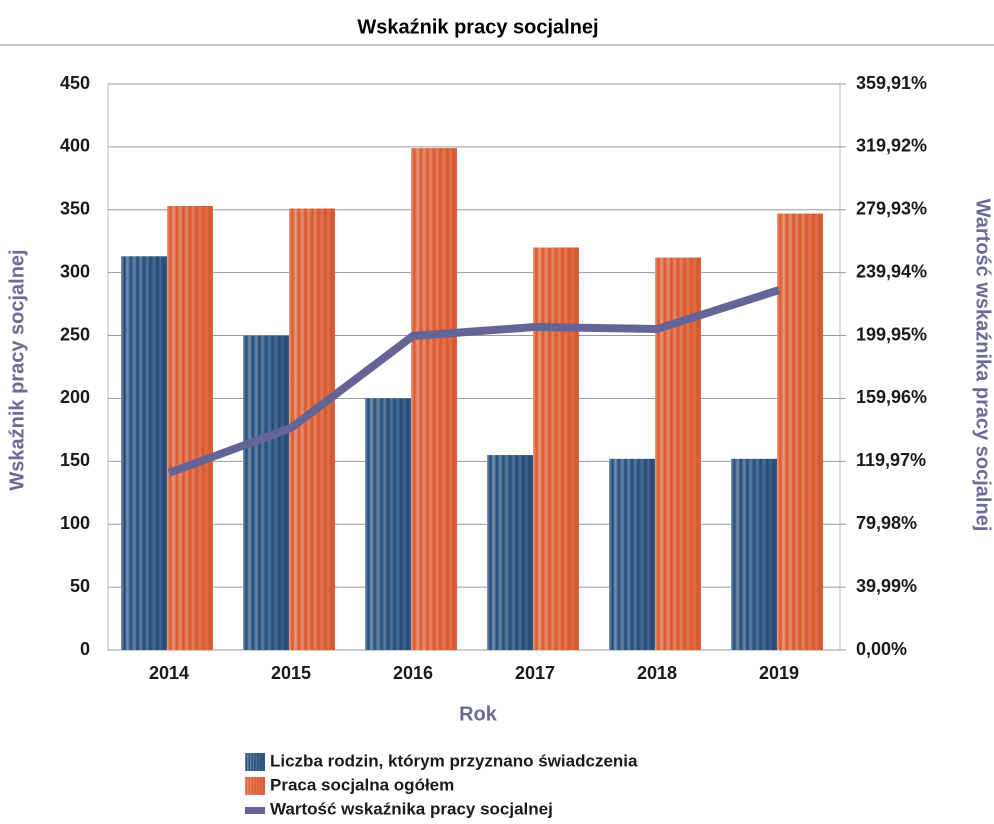  What do you see at coordinates (75, 334) in the screenshot?
I see `y-tick-label: 250` at bounding box center [75, 334].